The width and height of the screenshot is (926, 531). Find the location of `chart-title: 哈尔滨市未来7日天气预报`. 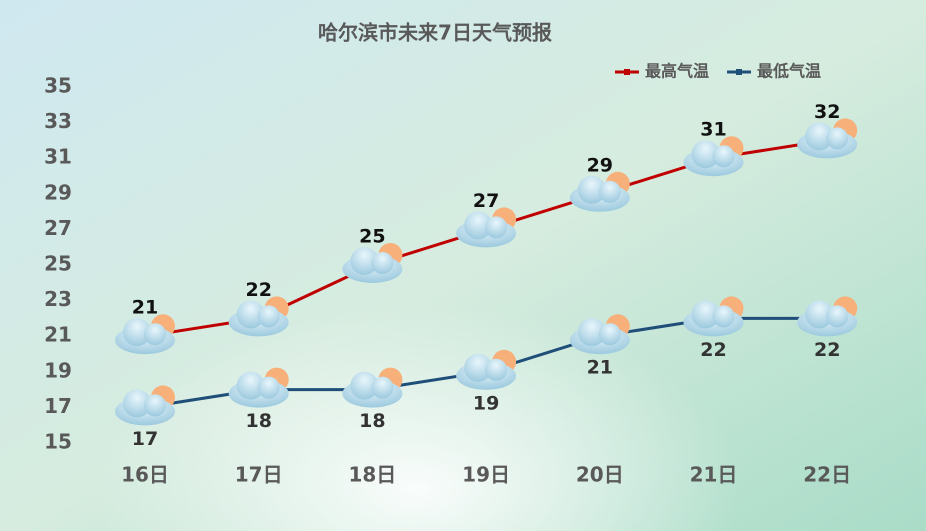

chart-title: 哈尔滨市未来7日天气预报 is located at coordinates (435, 33).